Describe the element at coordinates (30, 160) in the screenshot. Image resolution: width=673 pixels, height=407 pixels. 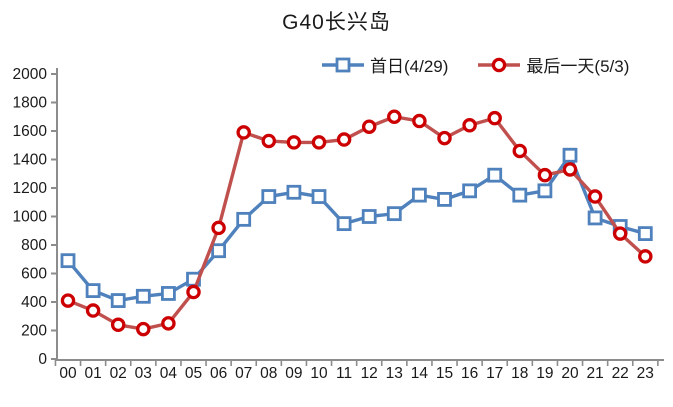
I see `y-tick-label: 1400` at that location.